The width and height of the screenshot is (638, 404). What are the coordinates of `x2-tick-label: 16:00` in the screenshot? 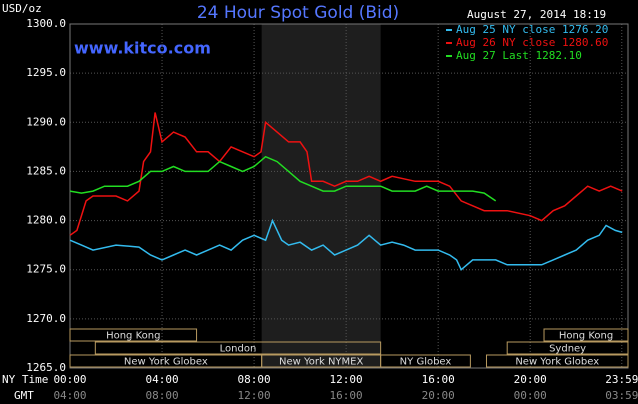 It's located at (346, 395).